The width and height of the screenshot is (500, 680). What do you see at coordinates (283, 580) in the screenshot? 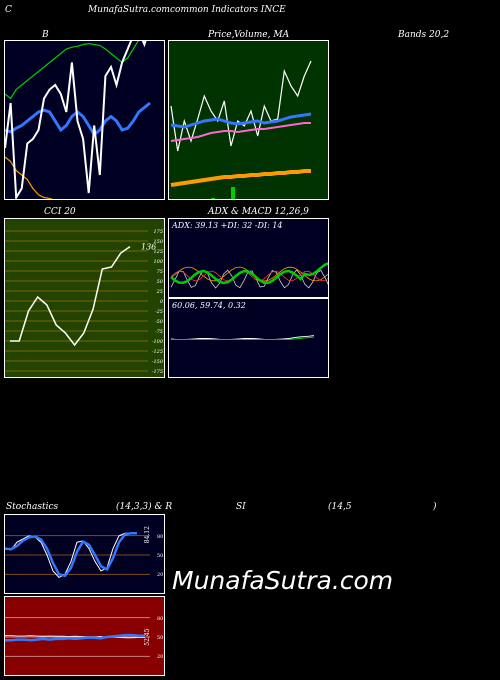
I see `watermark: MunafaSutra.com` at bounding box center [283, 580].